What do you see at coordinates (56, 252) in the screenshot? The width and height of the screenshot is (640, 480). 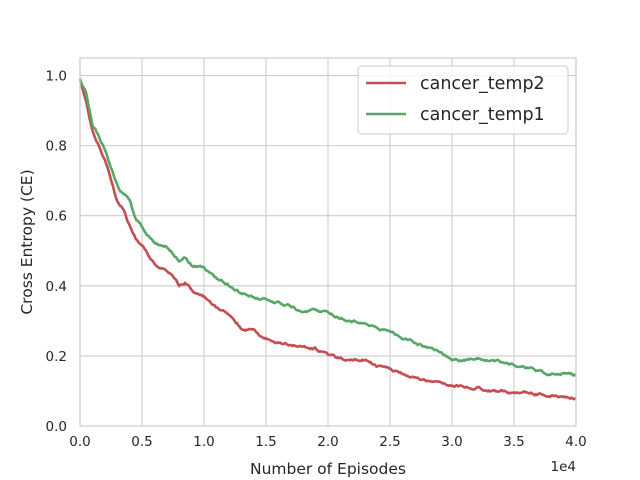 I see `y-tick-labels: 0.0 0.2 0.4 0.6 0.8 1.0` at bounding box center [56, 252].